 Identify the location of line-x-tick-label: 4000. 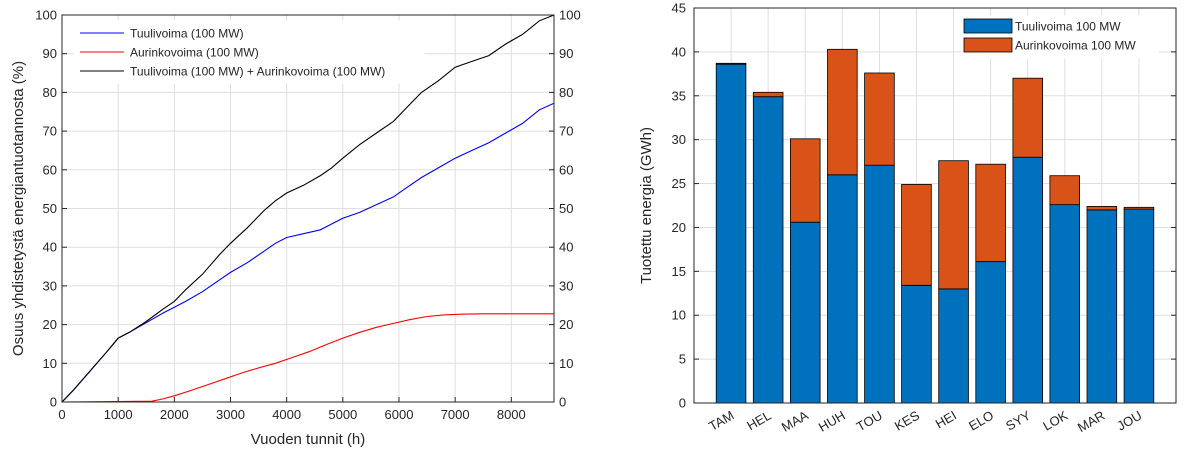
(286, 414).